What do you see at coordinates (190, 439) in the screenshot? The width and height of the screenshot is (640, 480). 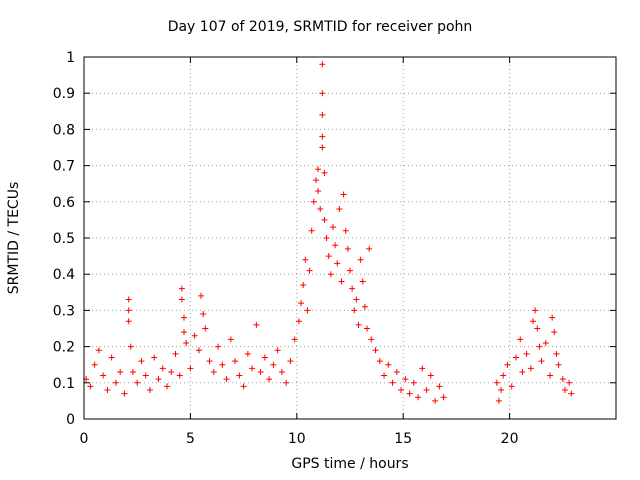 I see `x-tick-label: 5` at bounding box center [190, 439].